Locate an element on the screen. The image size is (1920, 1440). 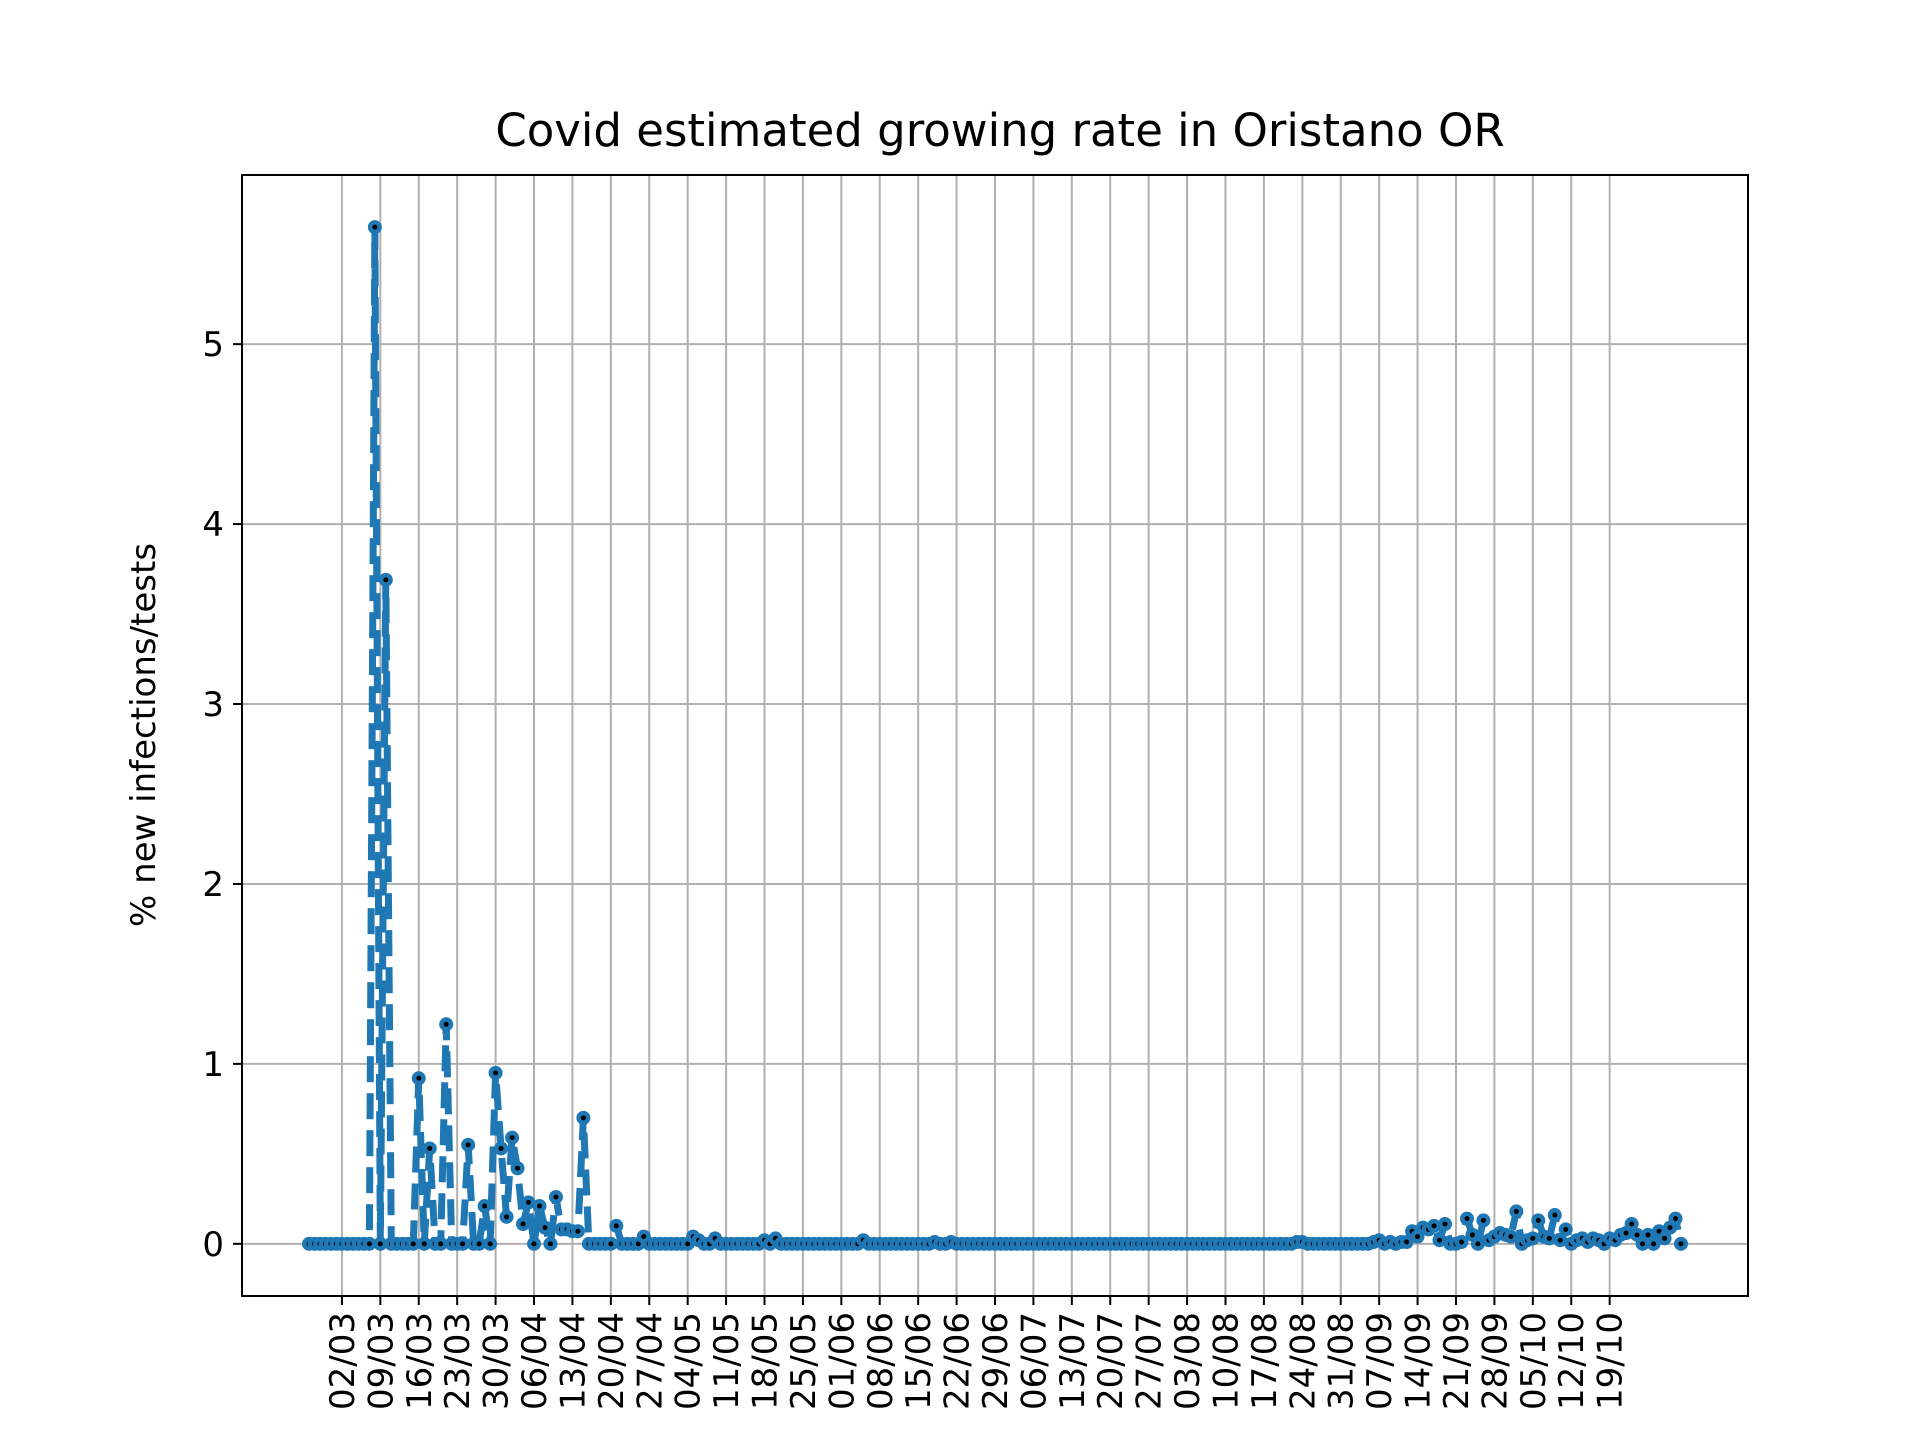
x-tick-label: 23/03 is located at coordinates (458, 1361).